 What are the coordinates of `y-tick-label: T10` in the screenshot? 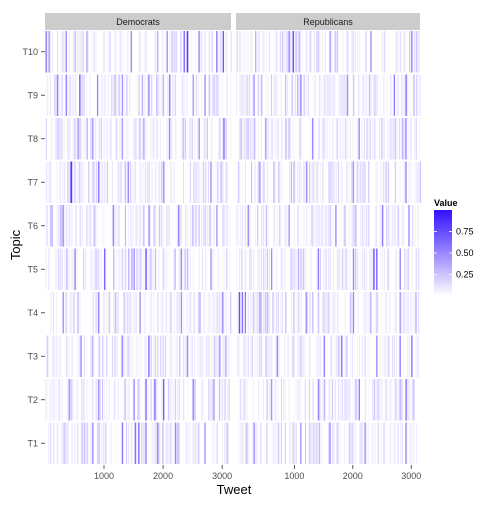 It's located at (30, 52).